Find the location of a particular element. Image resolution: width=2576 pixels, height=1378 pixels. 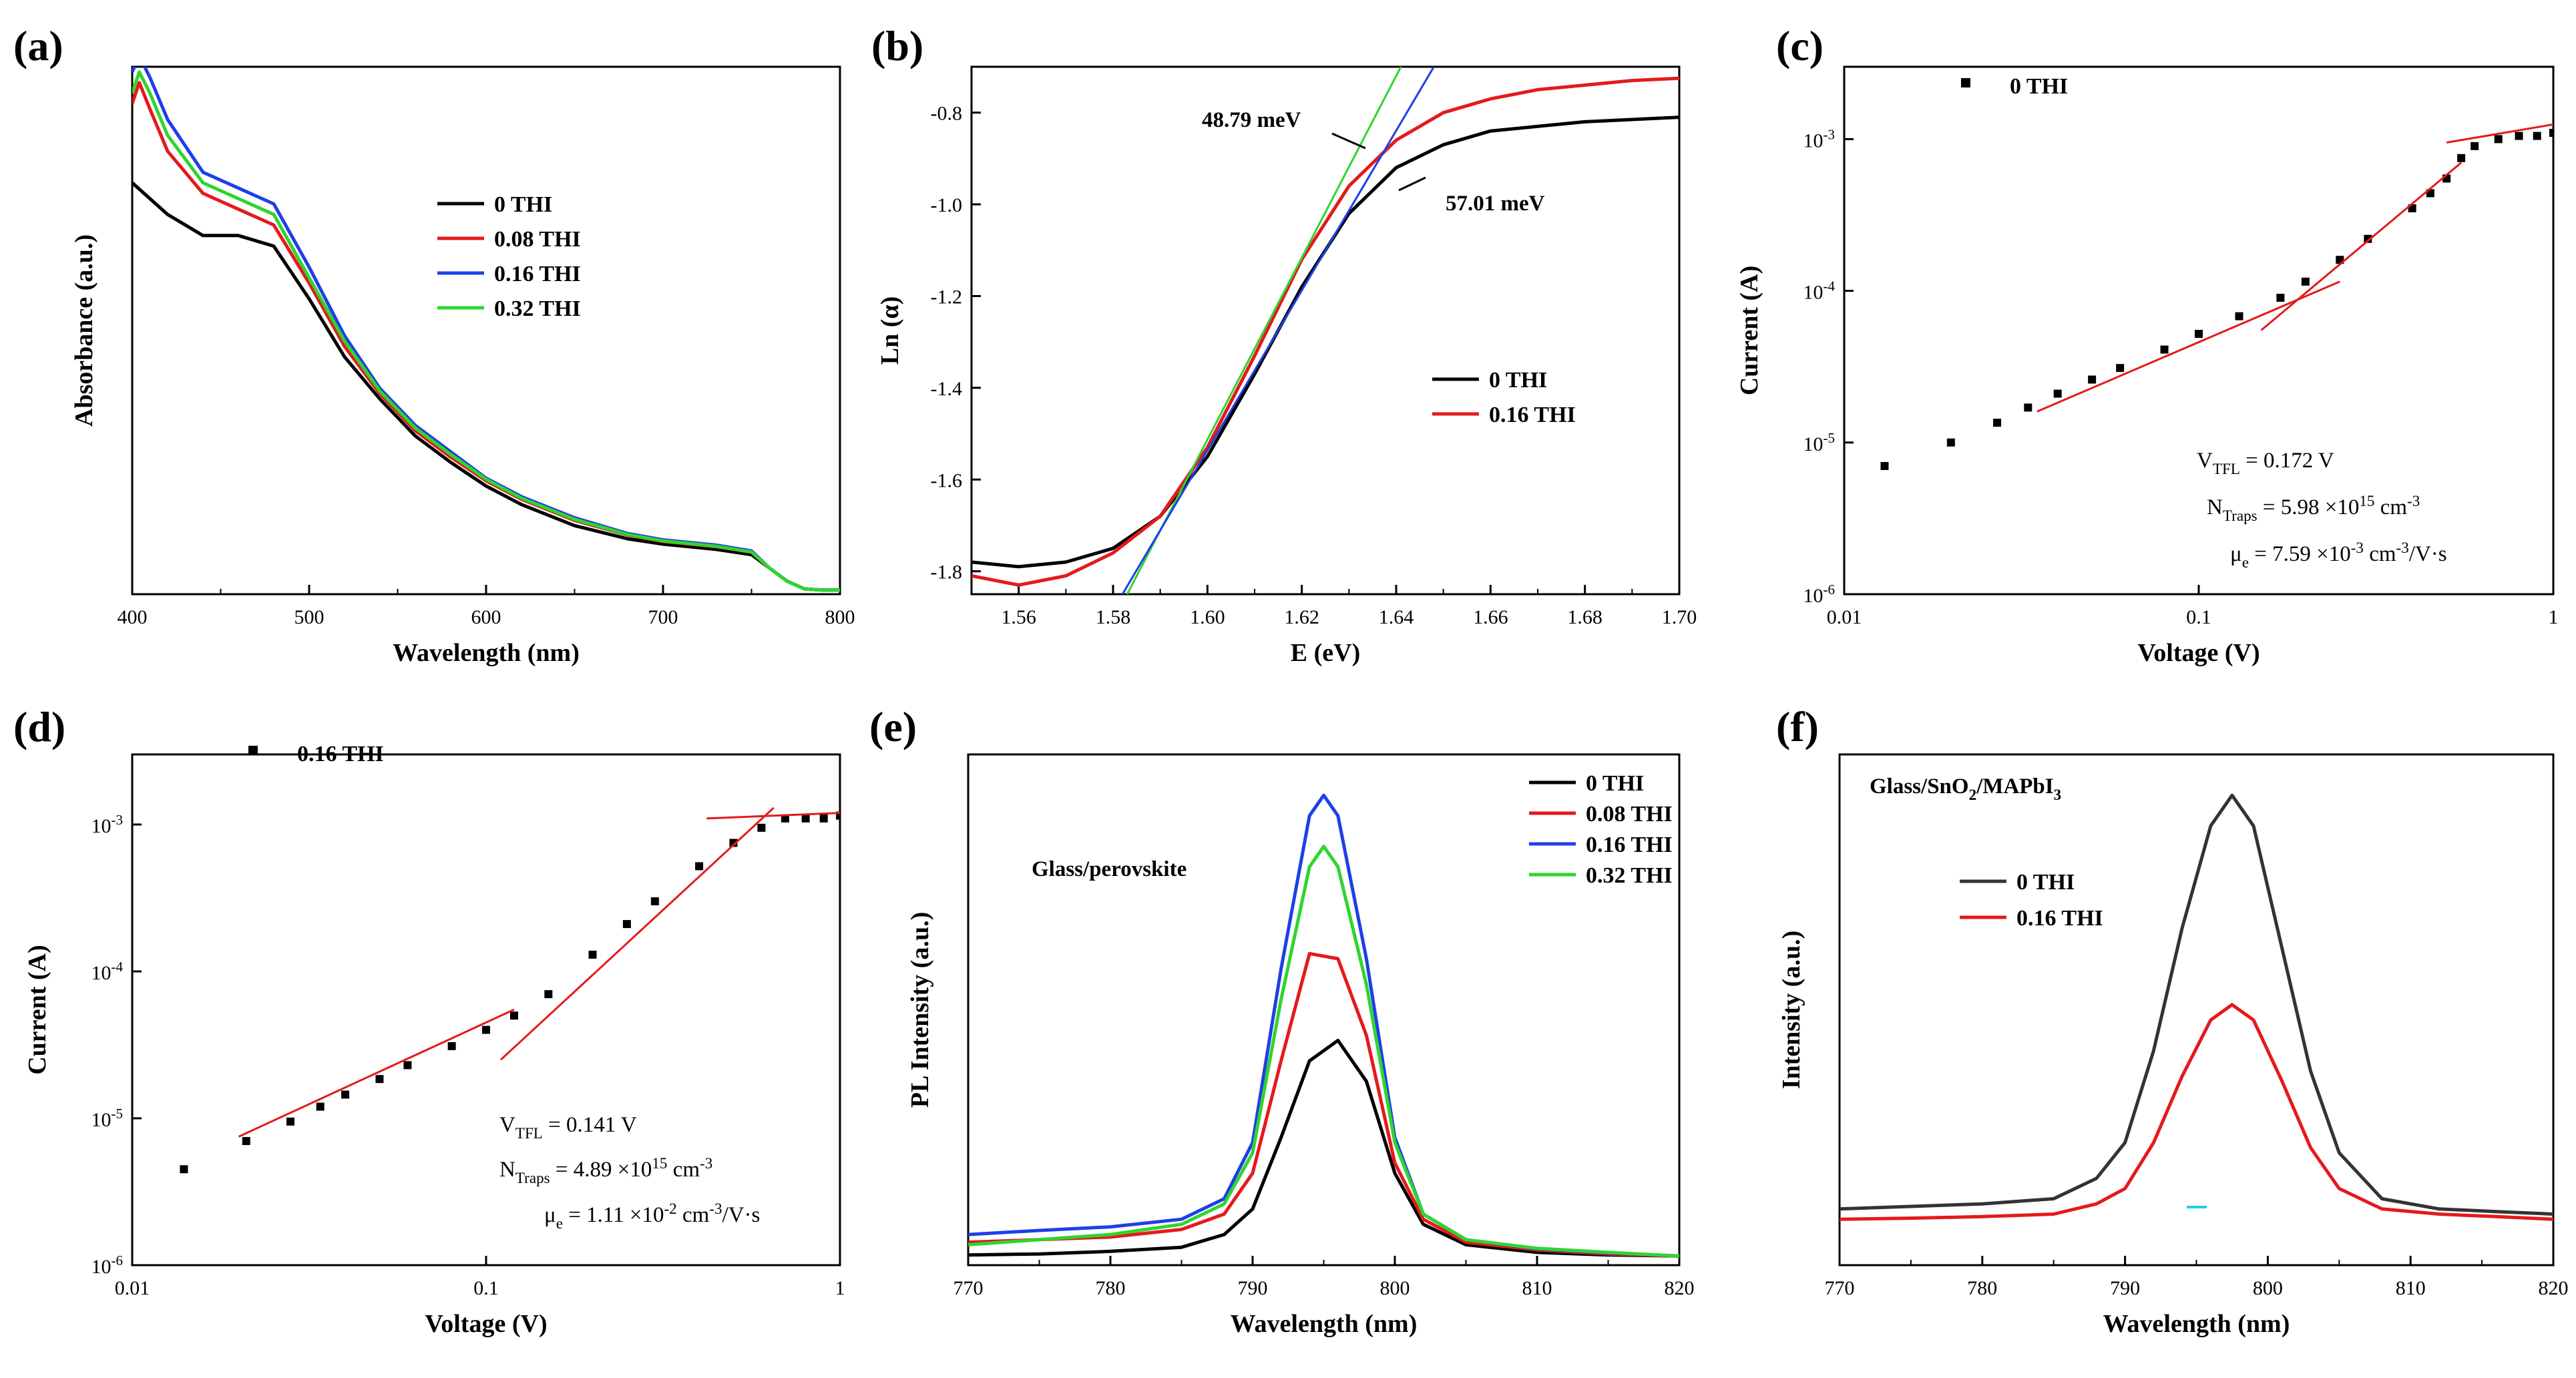

y-tick-label: -1.4 is located at coordinates (947, 389).